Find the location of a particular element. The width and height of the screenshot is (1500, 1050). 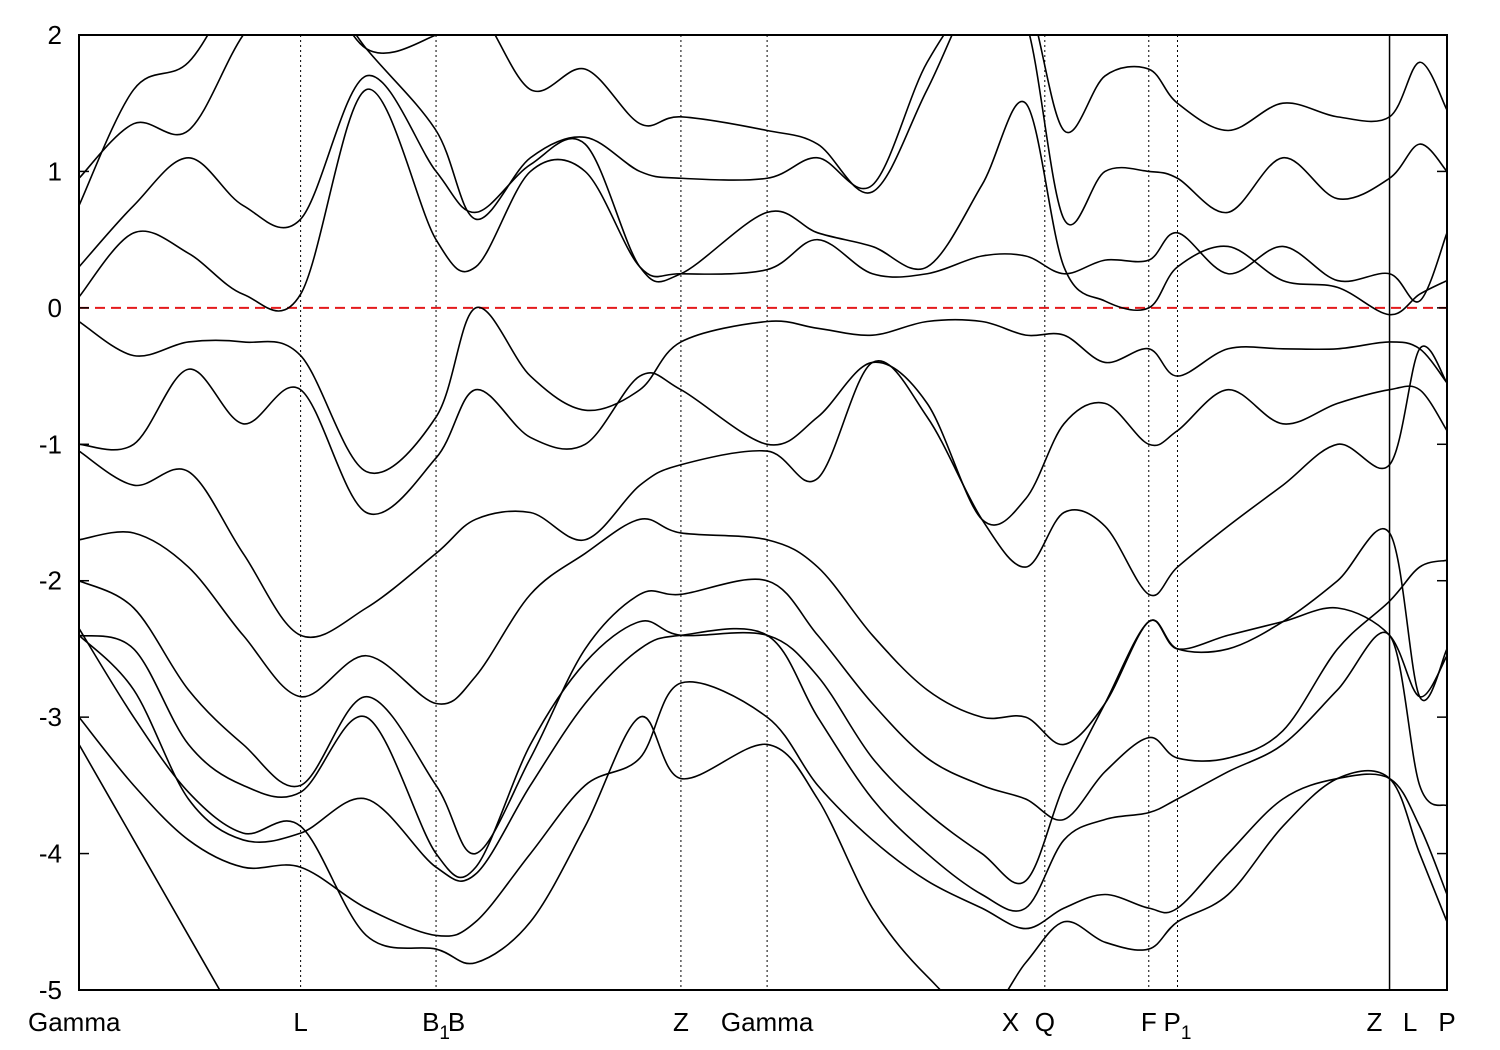

y-tick-label: -4 is located at coordinates (50, 854).